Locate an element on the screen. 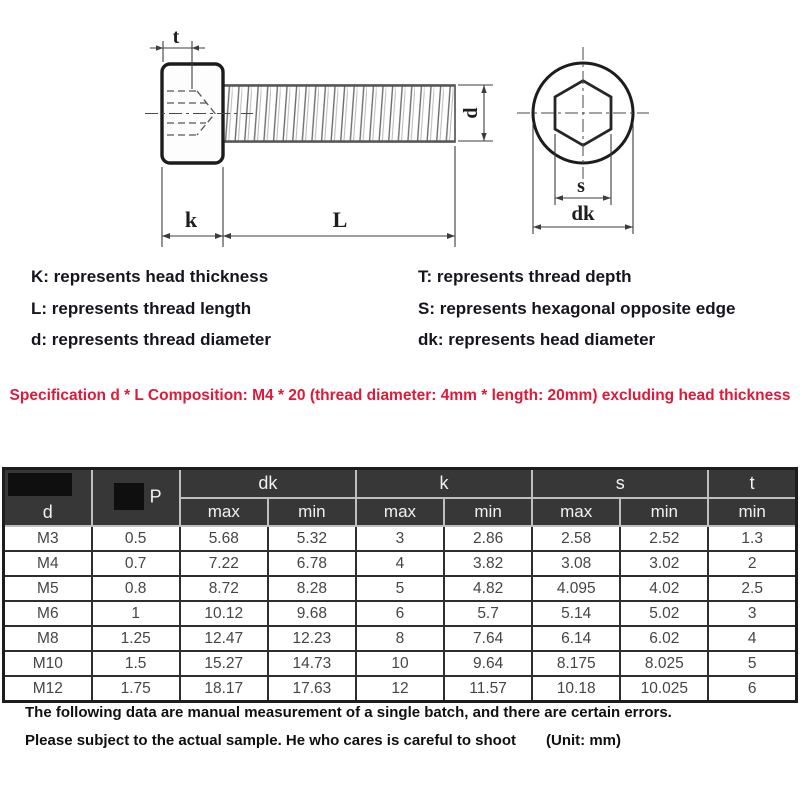 This screenshot has width=800, height=800. table-row: M6 1 10.12 9.68 6 5.7 5.14 5.02 3 is located at coordinates (400, 613).